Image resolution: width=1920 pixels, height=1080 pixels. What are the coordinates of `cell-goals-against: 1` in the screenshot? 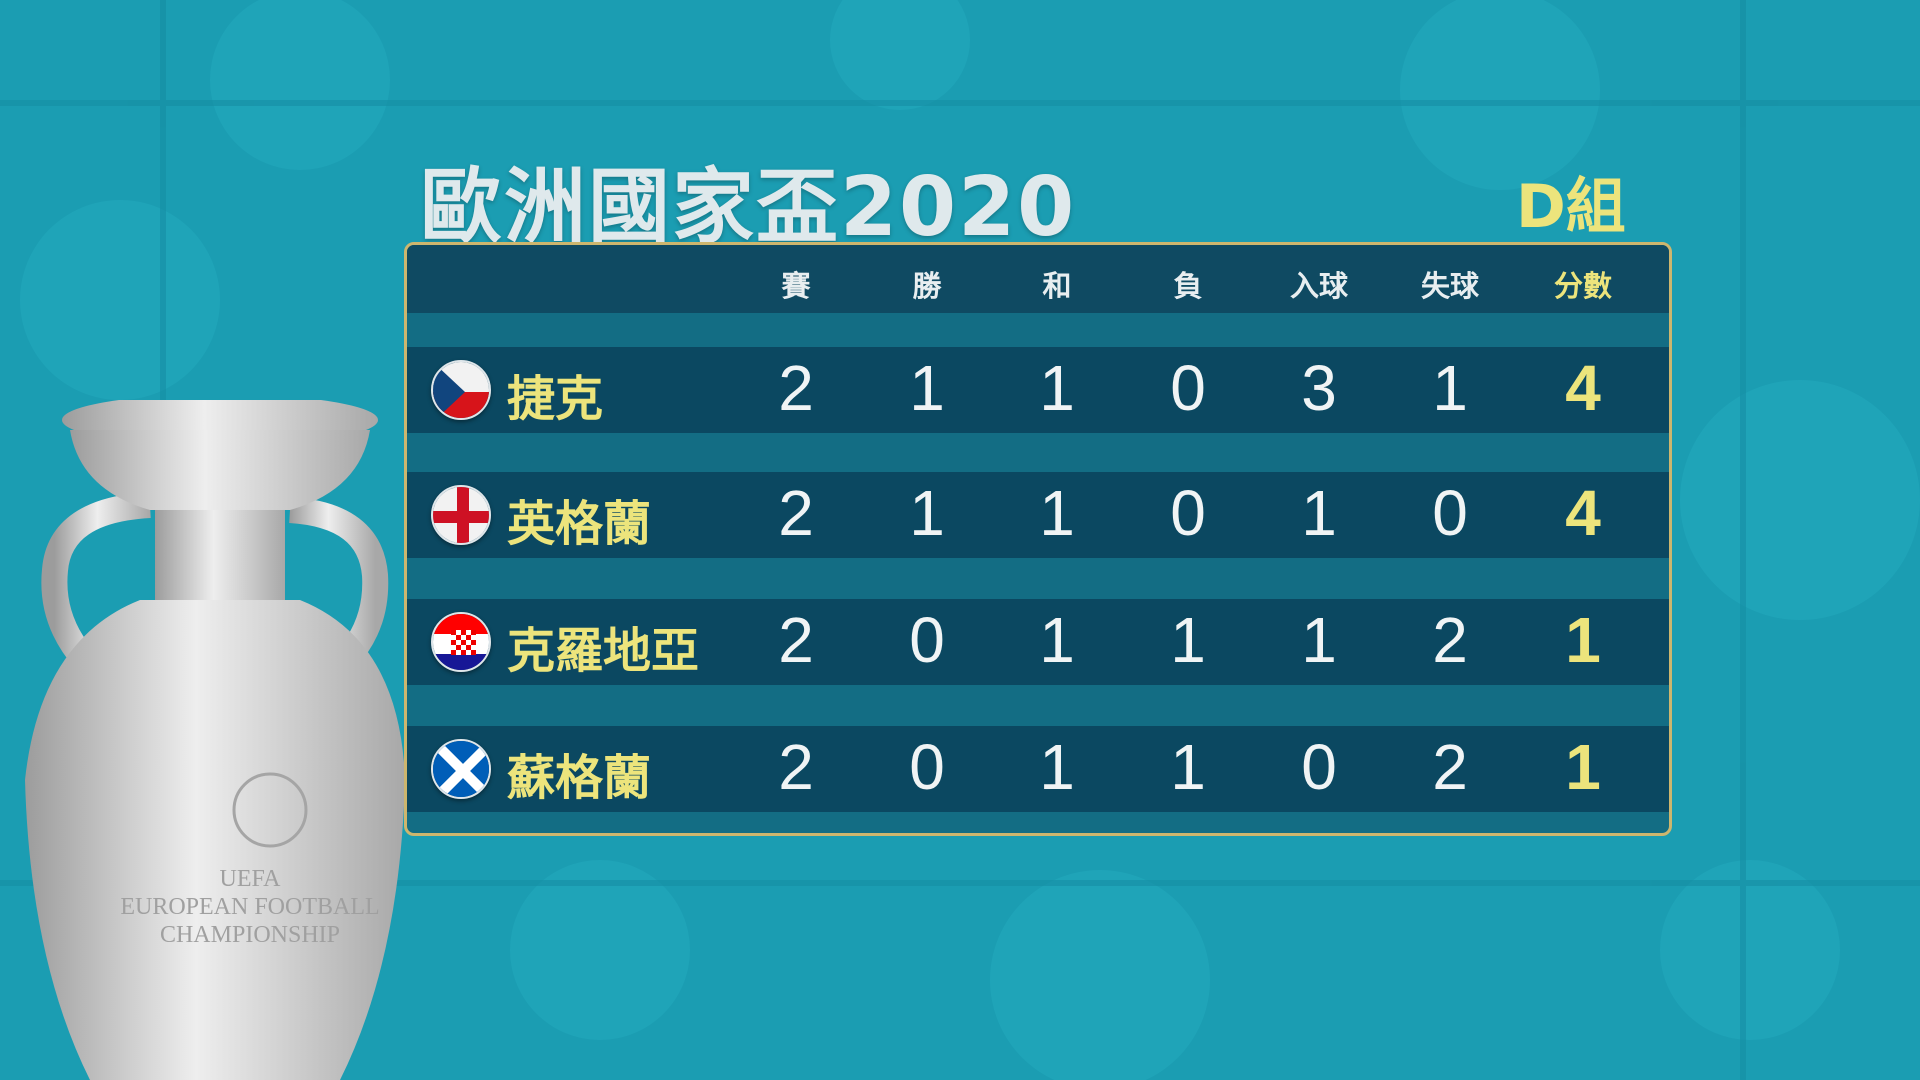 It's located at (1450, 388).